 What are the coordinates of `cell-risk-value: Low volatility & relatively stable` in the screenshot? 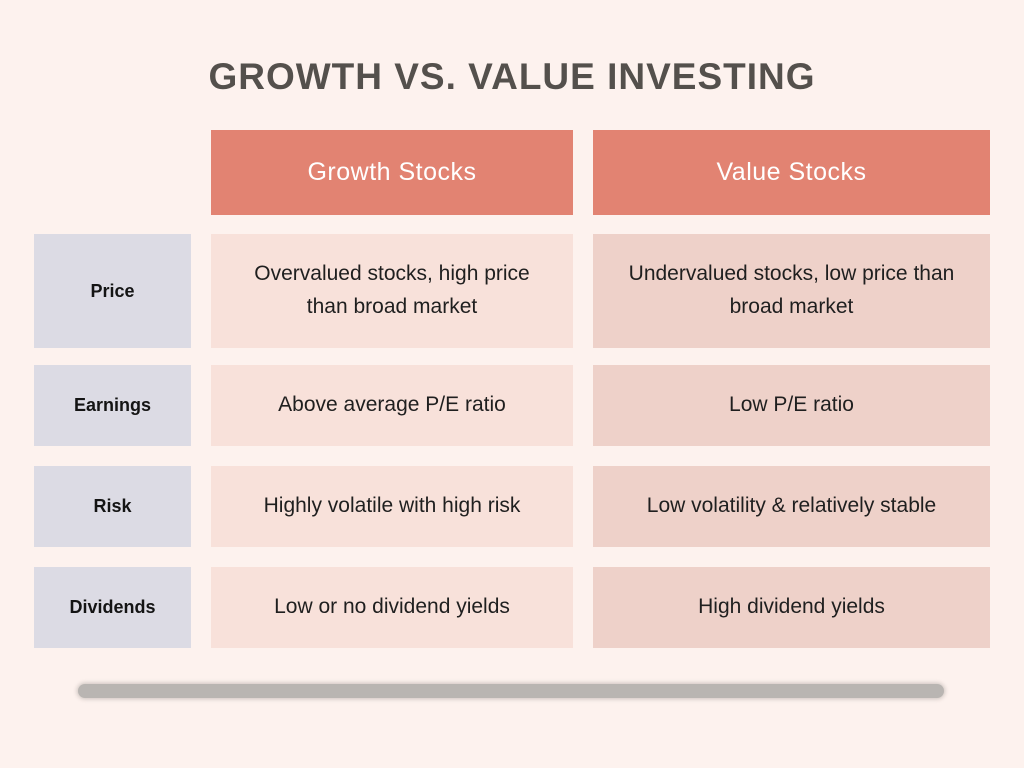 It's located at (791, 506).